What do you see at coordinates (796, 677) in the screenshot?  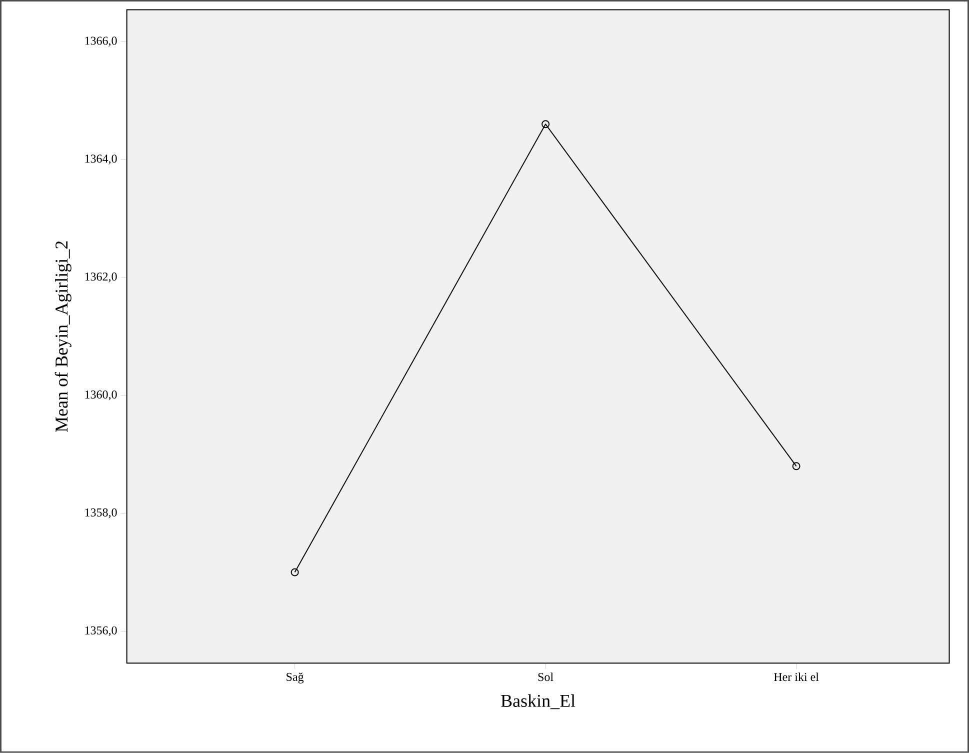 I see `x-tick-label: Her iki el` at bounding box center [796, 677].